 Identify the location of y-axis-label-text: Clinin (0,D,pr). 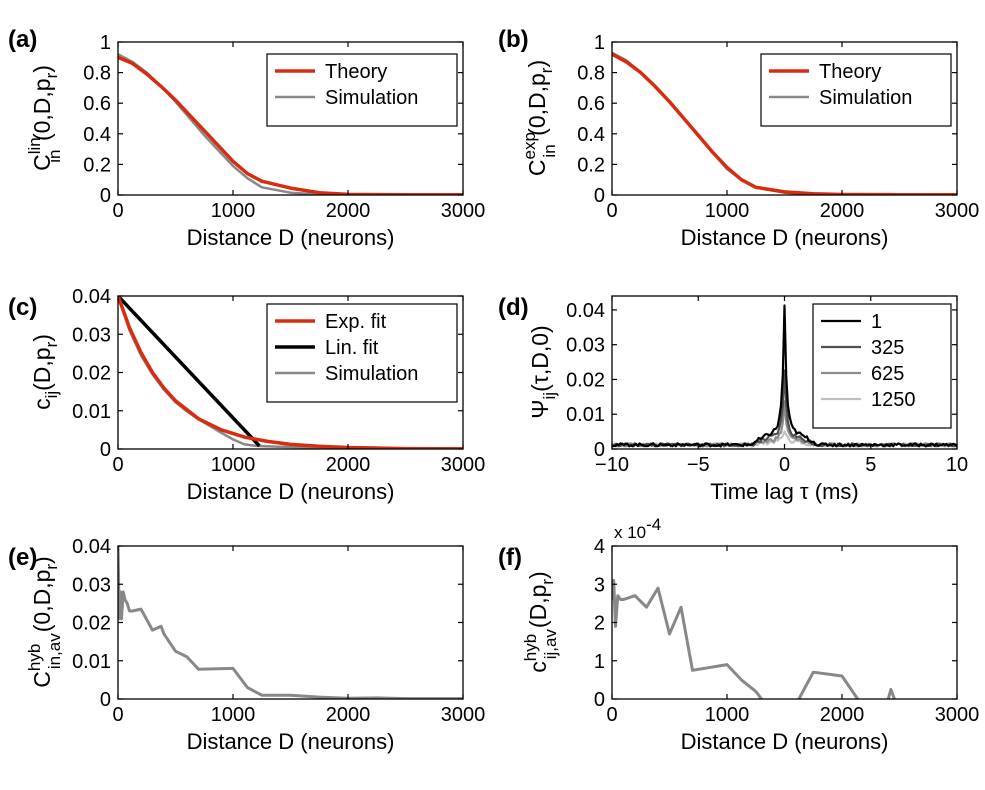
(44, 118).